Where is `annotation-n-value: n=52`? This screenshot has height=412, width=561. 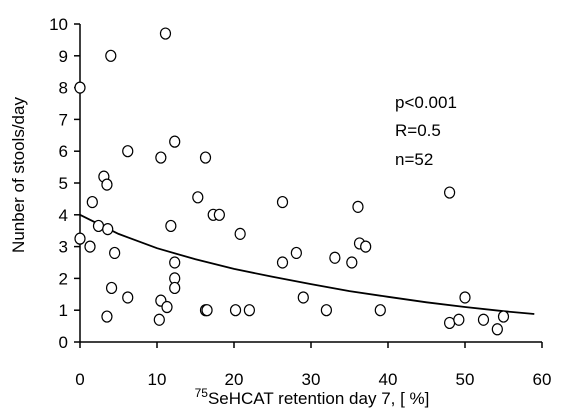
annotation-n-value: n=52 is located at coordinates (414, 159).